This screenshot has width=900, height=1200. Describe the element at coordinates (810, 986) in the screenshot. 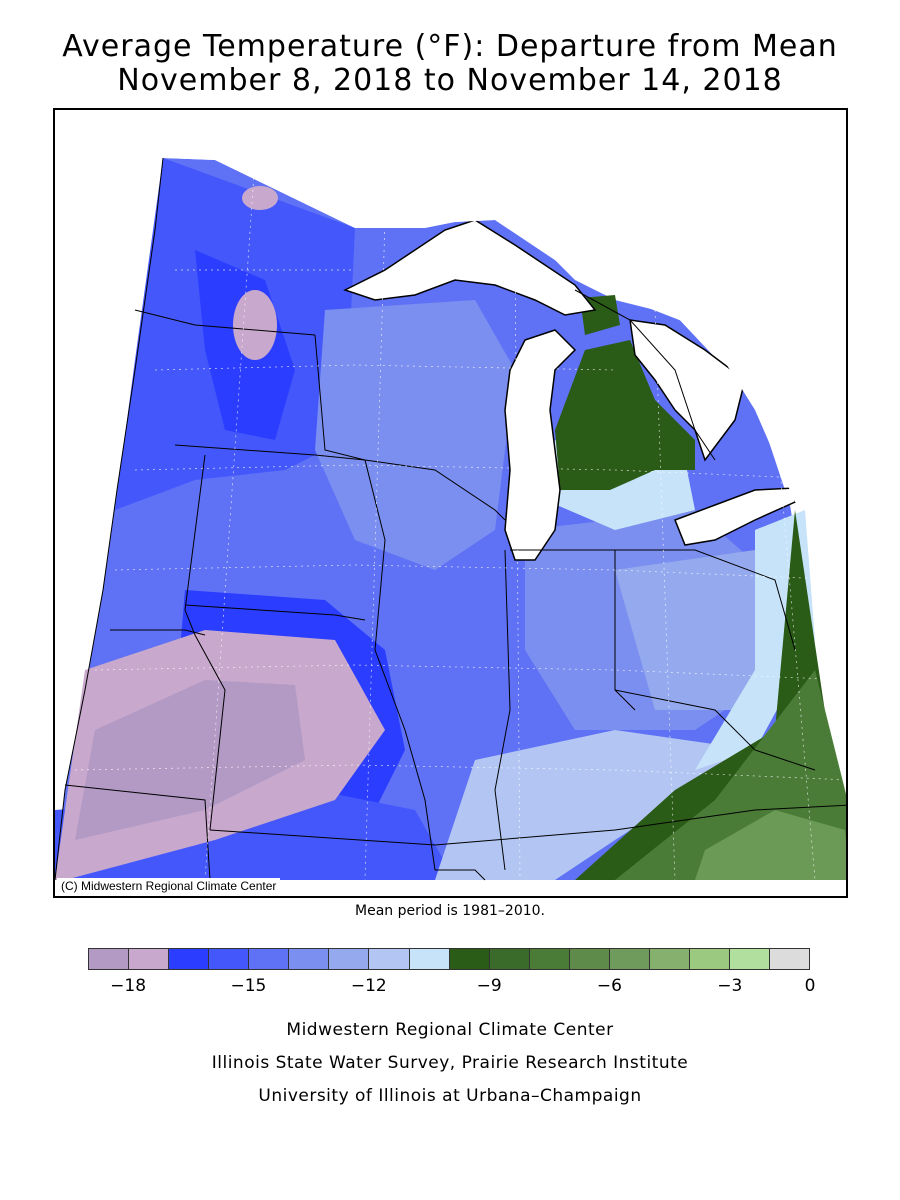

I see `legend-tick-label: 0` at that location.